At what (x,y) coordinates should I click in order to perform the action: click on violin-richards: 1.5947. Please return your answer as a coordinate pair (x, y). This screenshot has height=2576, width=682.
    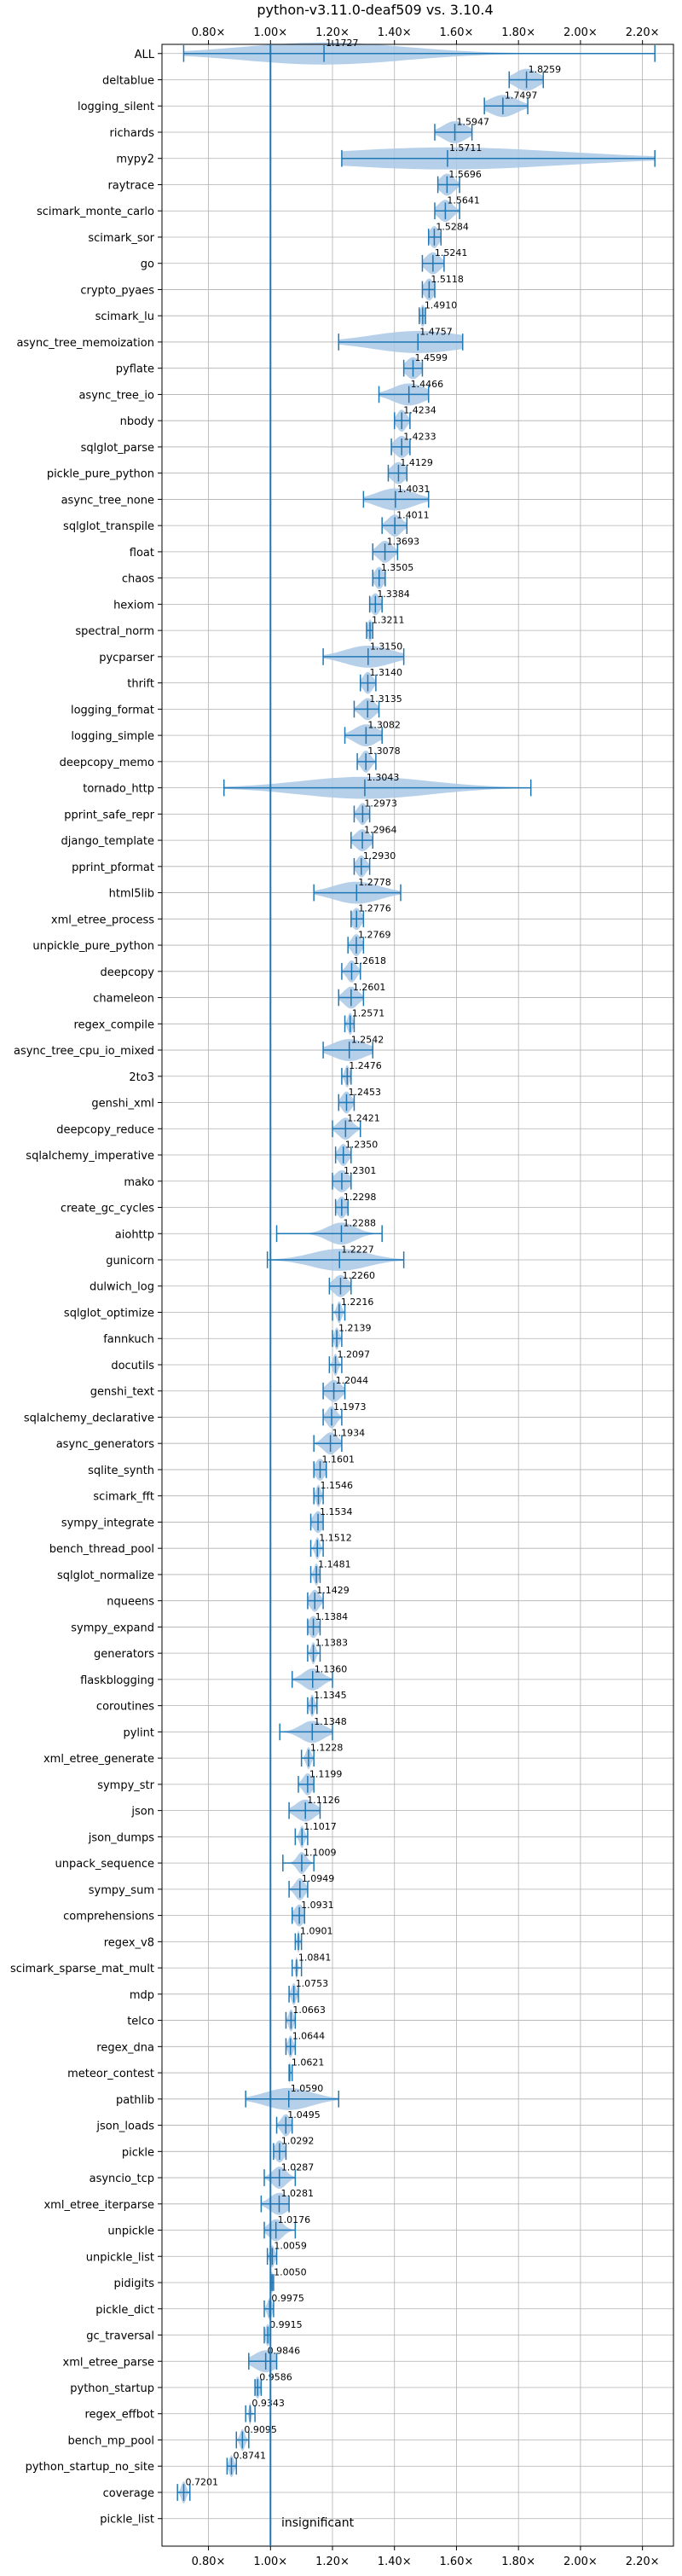
    Looking at the image, I should click on (462, 129).